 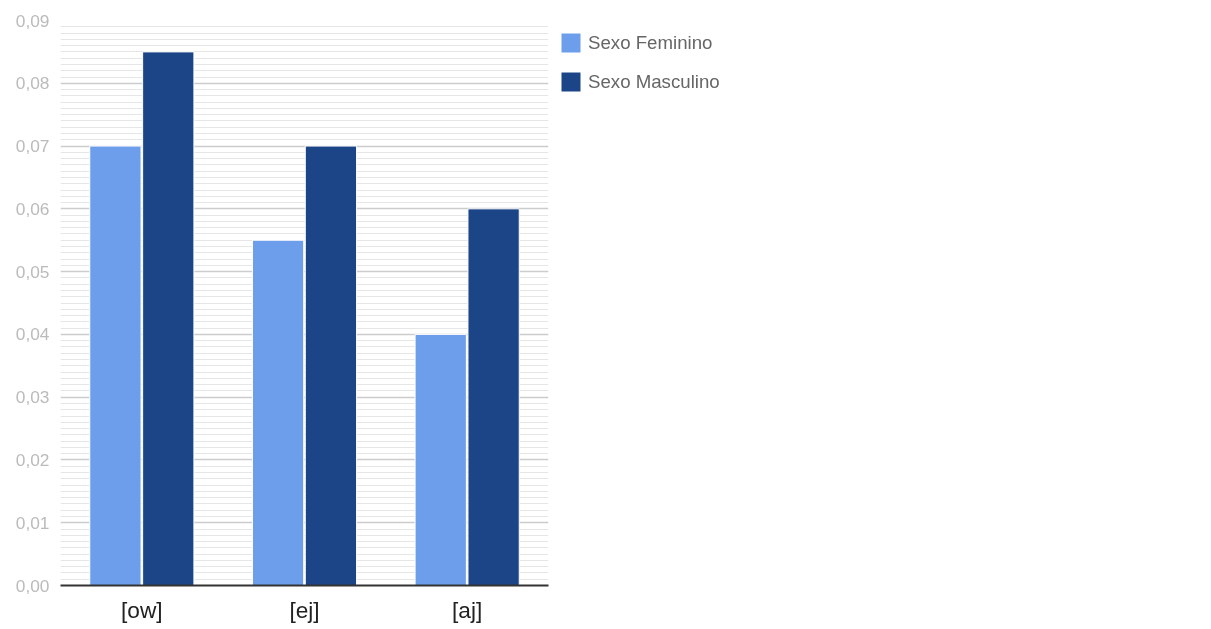 I want to click on legend-label: Sexo Masculino, so click(x=654, y=81).